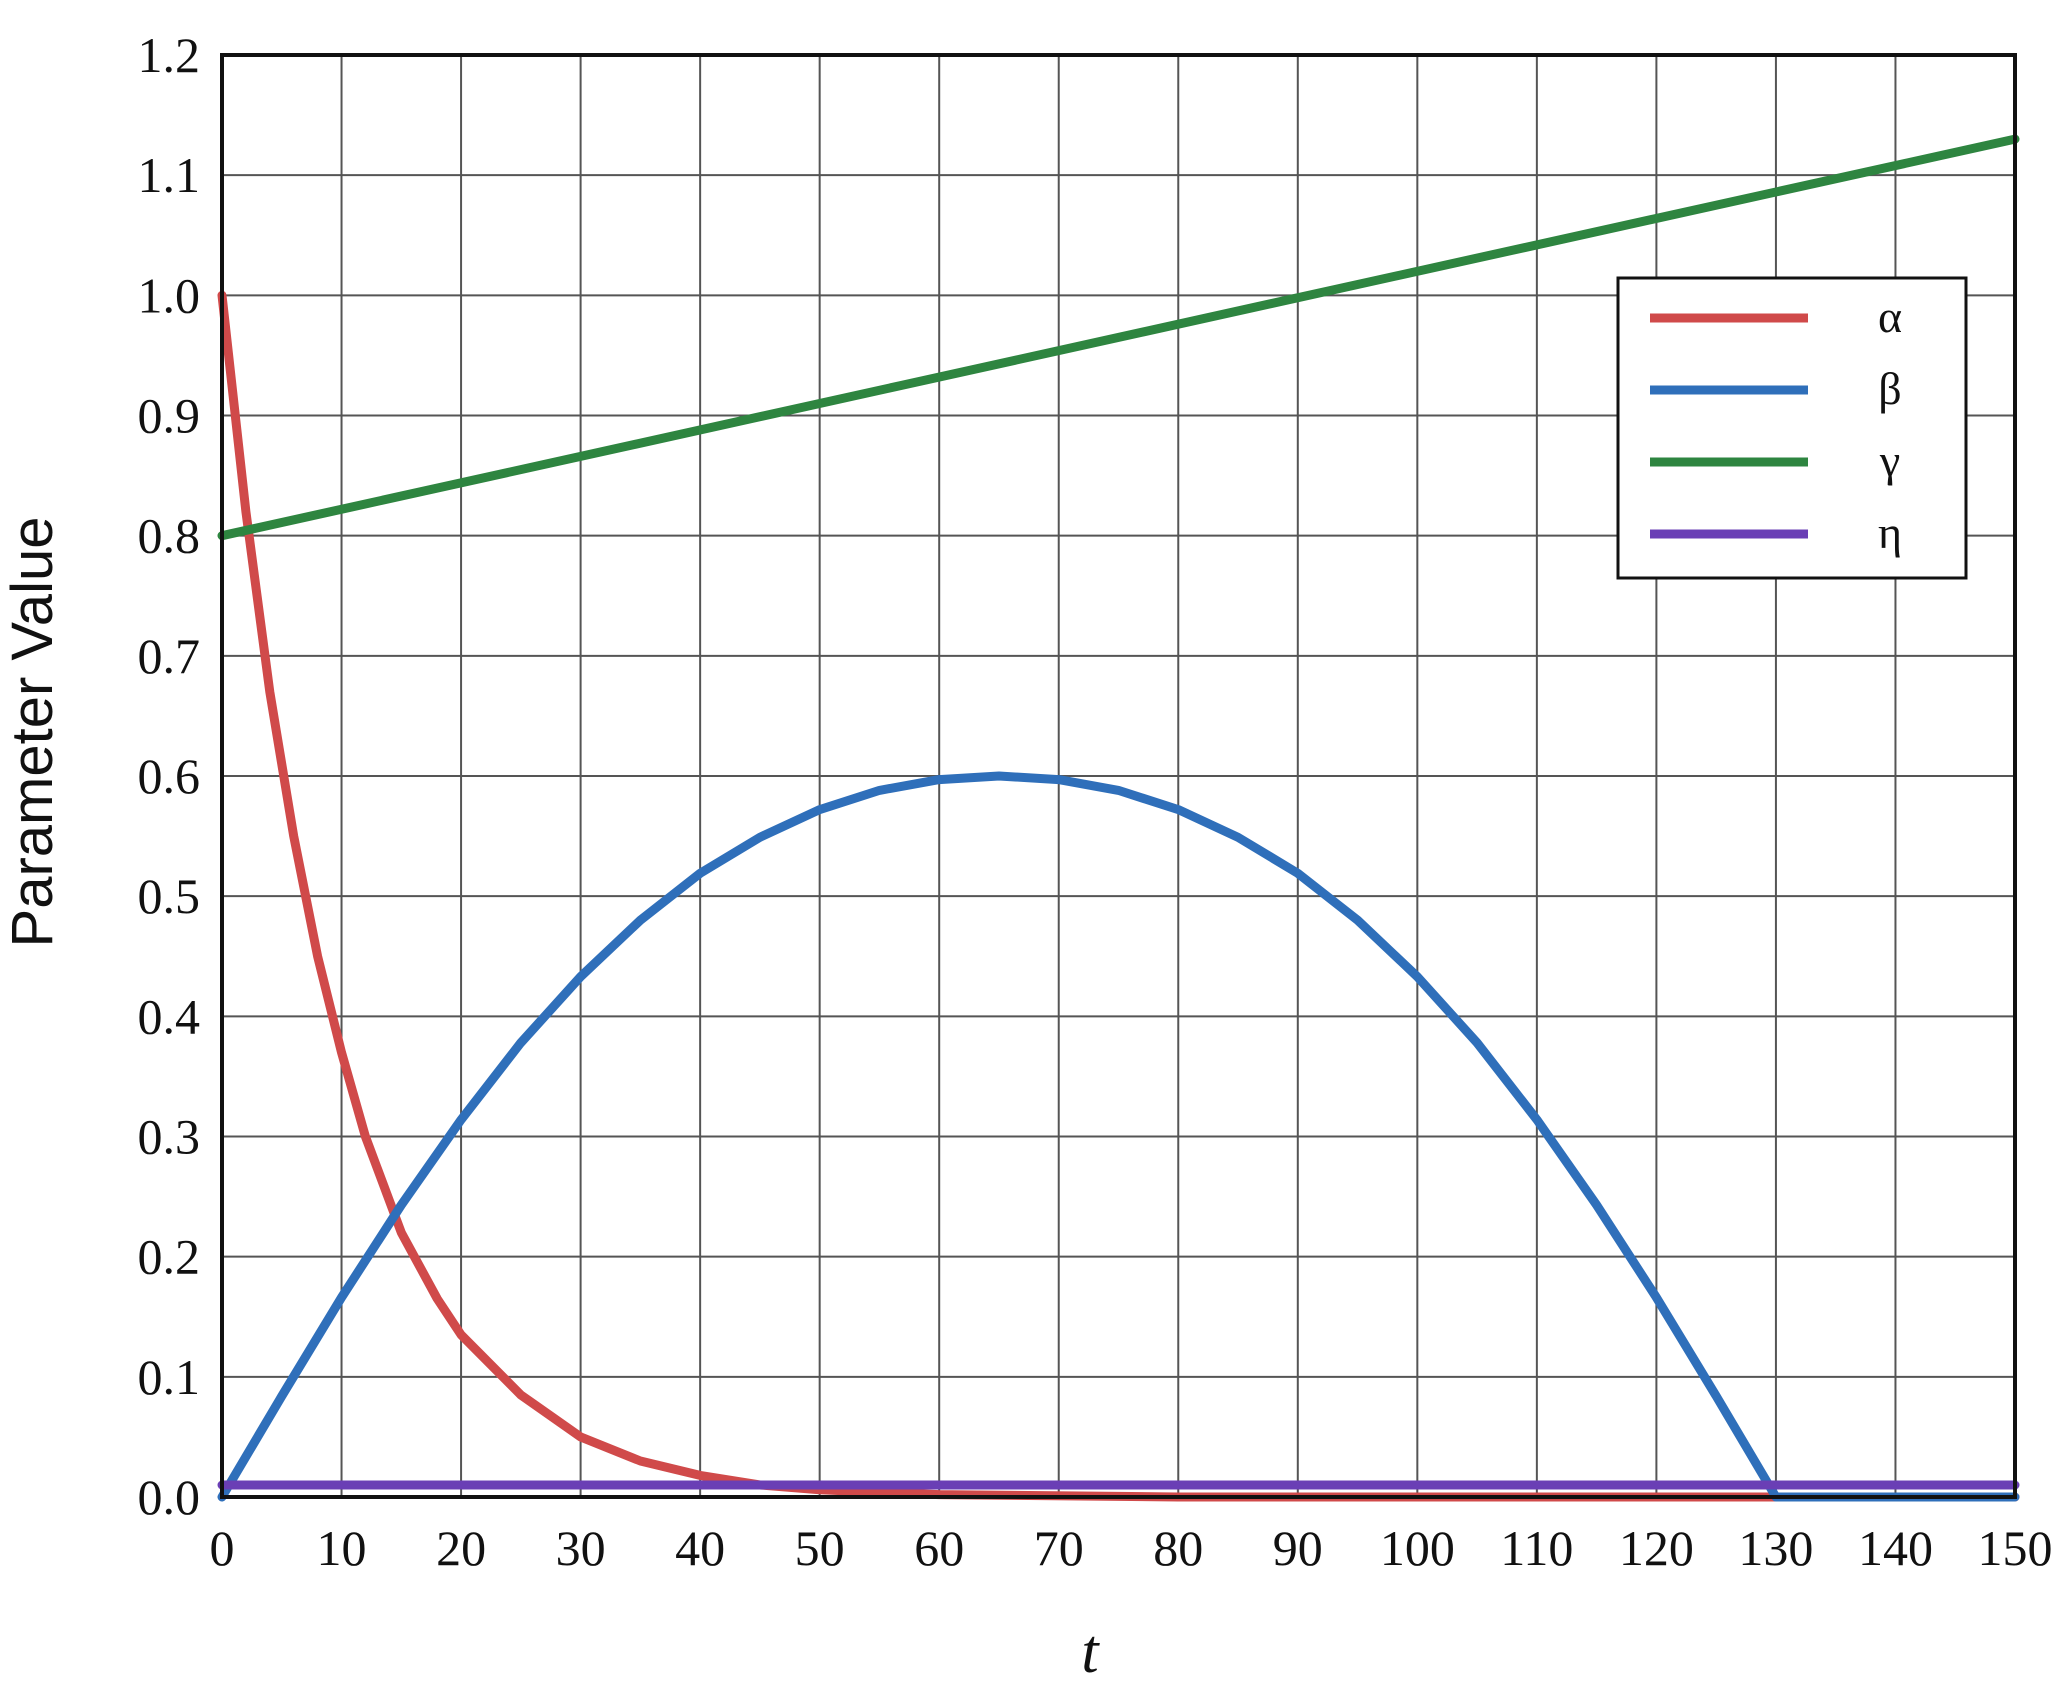 The height and width of the screenshot is (1703, 2071). I want to click on x-tick-label: 130, so click(1775, 1548).